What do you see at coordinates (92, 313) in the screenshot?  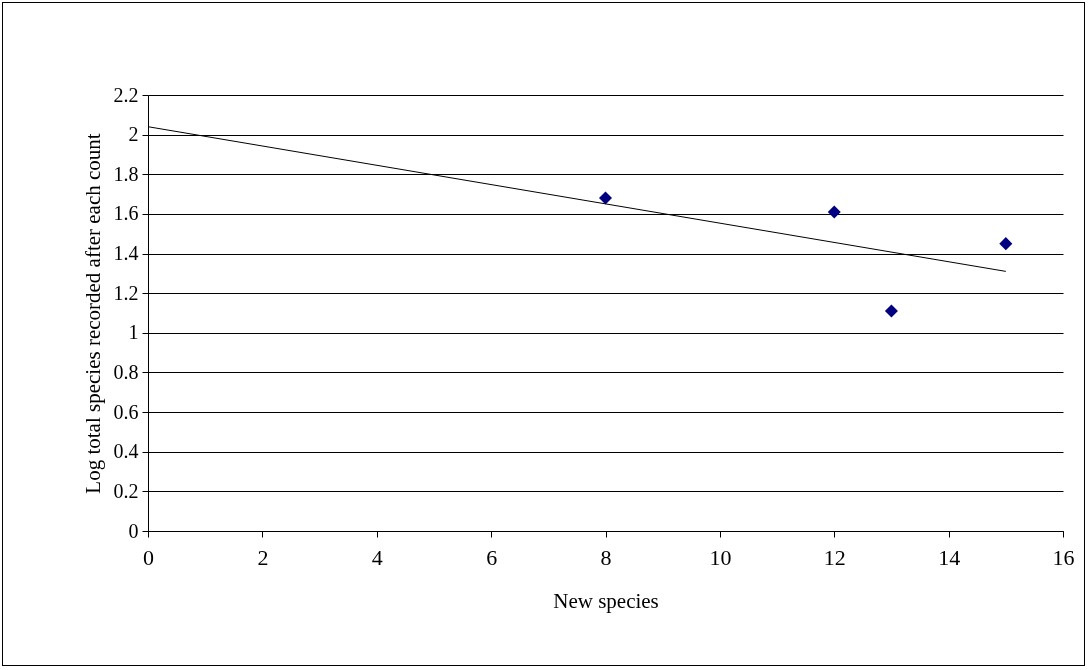 I see `y-axis-title: Log total species recorded after each count` at bounding box center [92, 313].